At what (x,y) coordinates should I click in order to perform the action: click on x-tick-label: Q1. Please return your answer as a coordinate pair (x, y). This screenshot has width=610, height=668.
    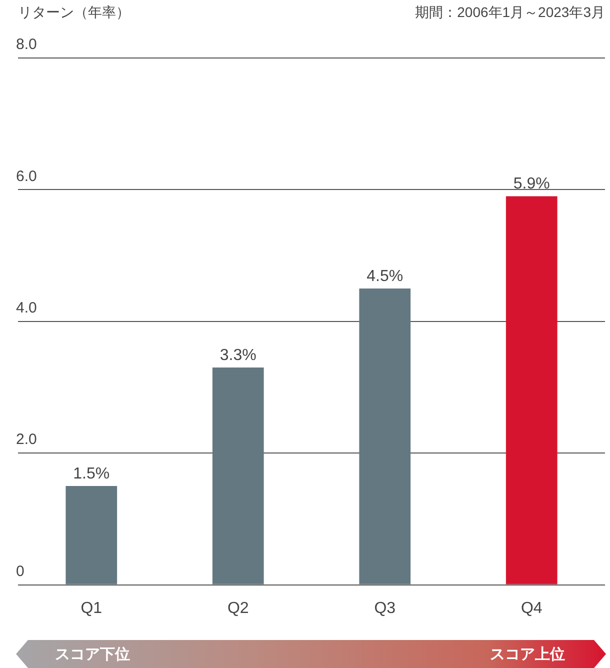
    Looking at the image, I should click on (91, 608).